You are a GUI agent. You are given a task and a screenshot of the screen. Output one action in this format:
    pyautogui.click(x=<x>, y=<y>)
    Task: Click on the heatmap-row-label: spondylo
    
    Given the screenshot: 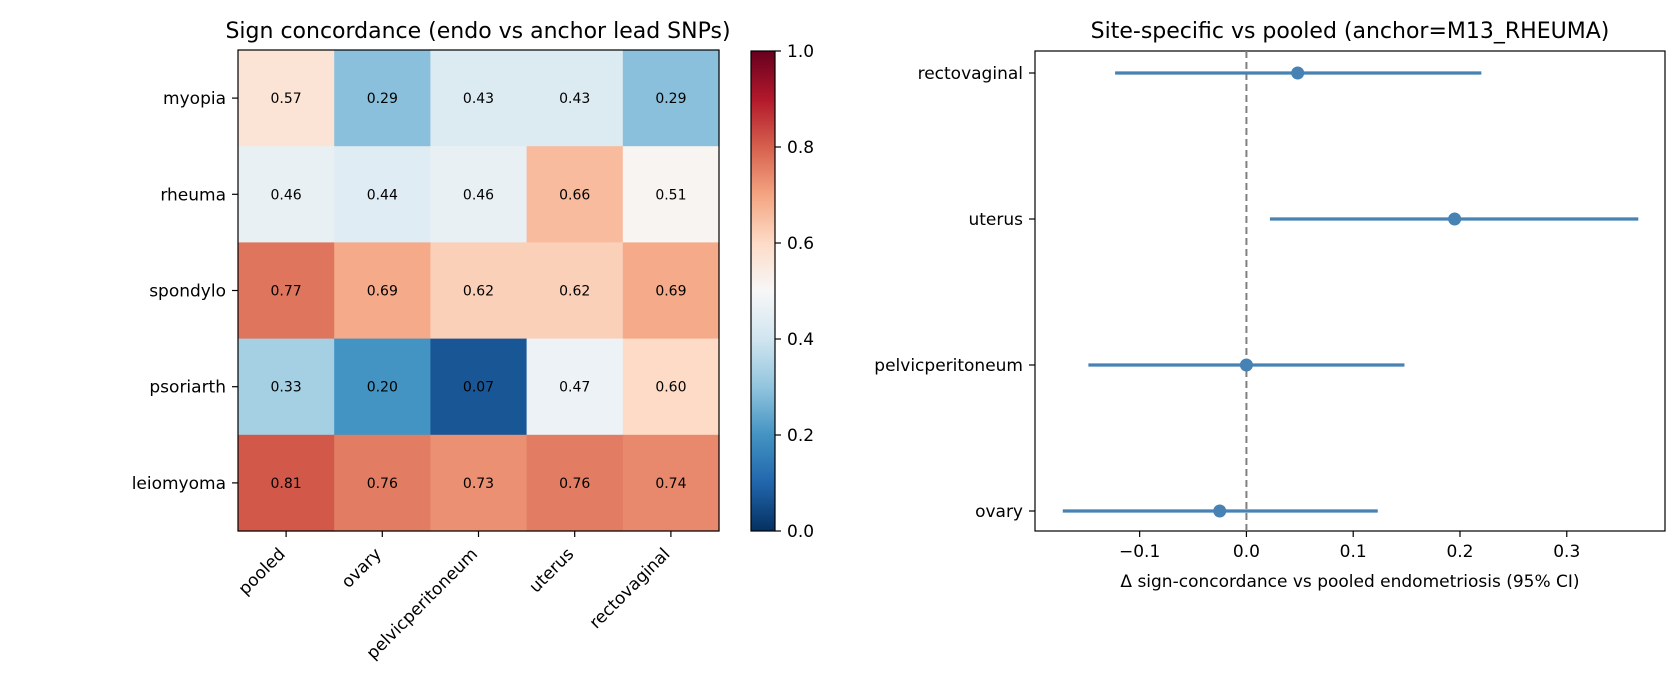 What is the action you would take?
    pyautogui.click(x=187, y=292)
    